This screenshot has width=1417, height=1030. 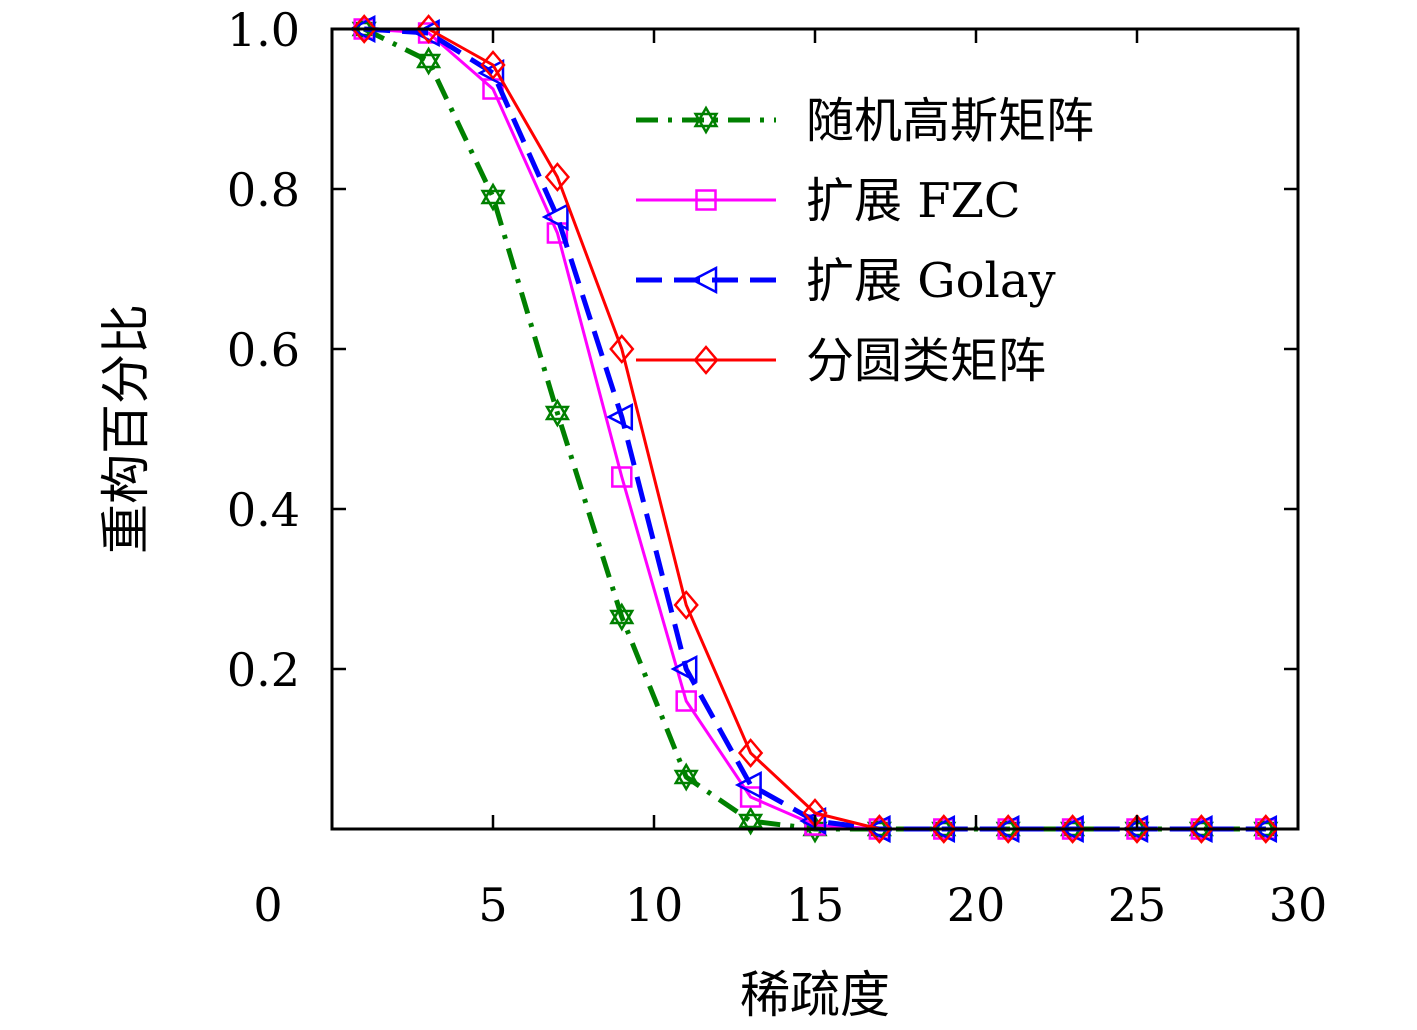 I want to click on series-1-point-2-up, so click(x=429, y=57).